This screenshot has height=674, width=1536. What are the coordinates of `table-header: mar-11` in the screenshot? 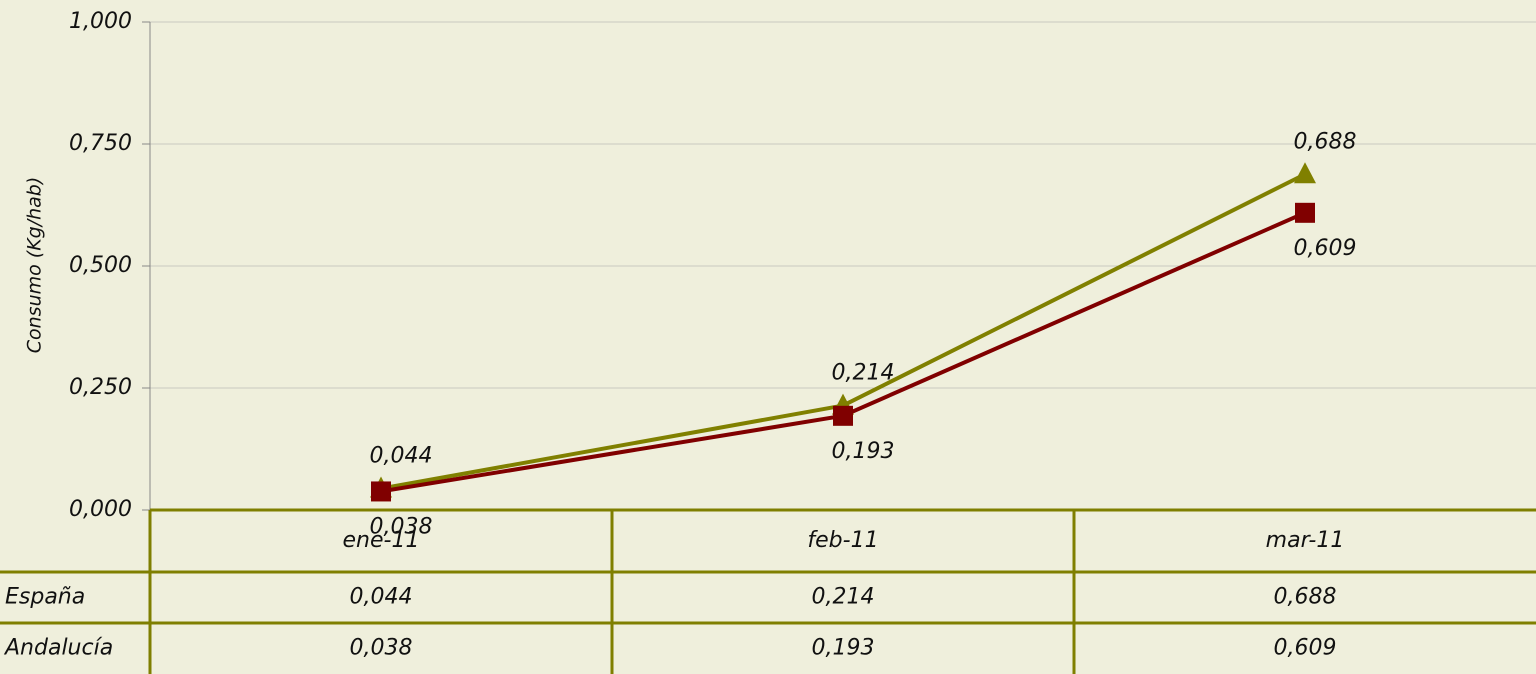 It's located at (1305, 540).